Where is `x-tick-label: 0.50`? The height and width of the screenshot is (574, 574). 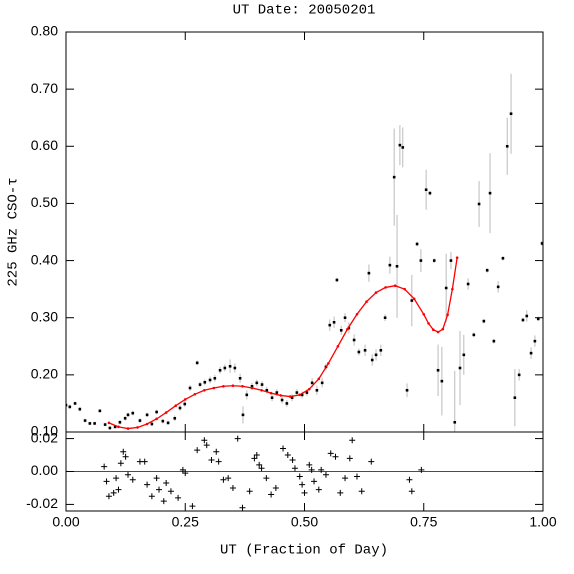
x-tick-label: 0.50 is located at coordinates (304, 522).